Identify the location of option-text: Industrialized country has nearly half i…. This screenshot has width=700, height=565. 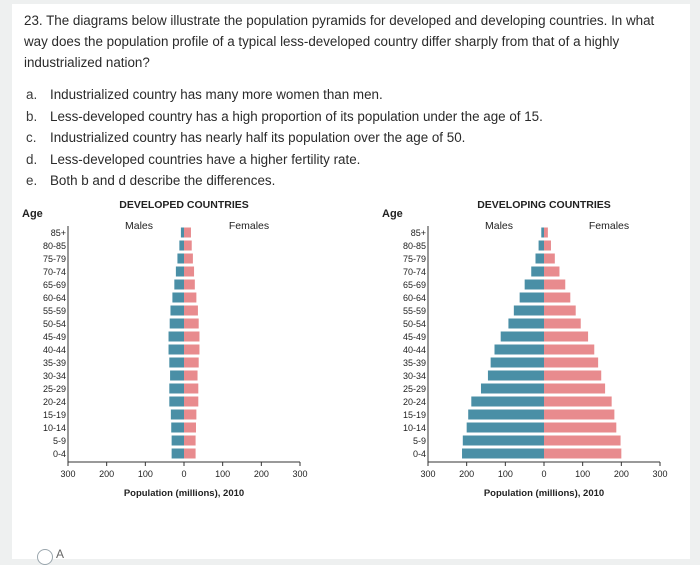
(258, 137).